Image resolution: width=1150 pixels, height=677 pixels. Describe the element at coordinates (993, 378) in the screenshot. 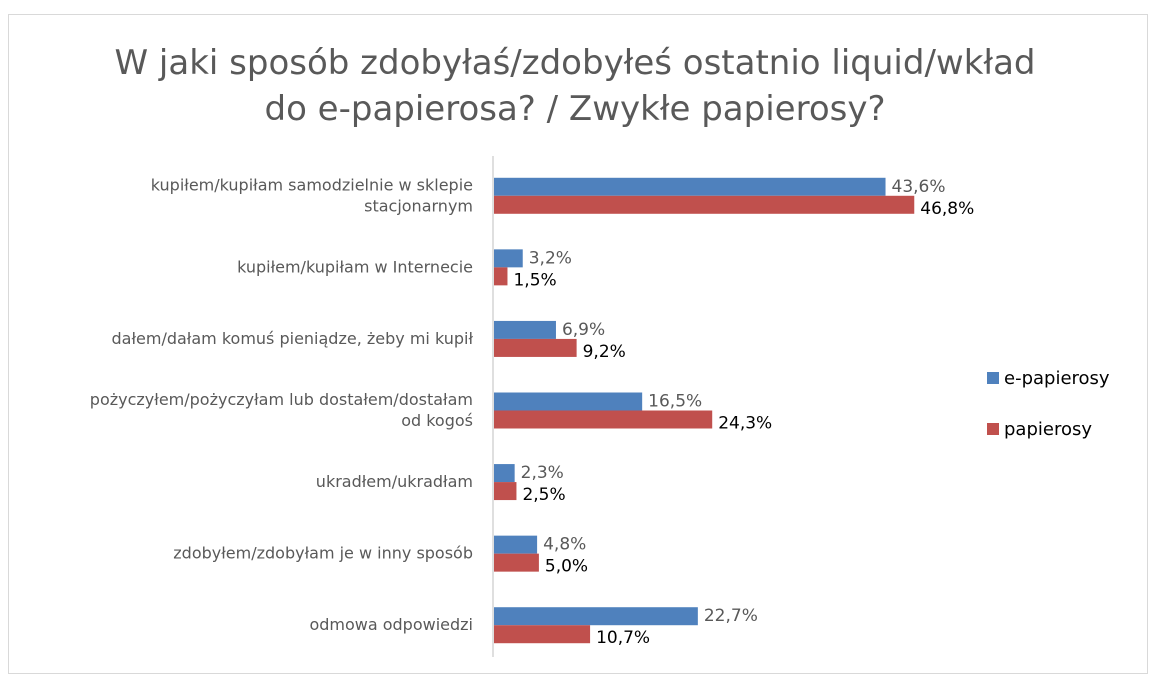

I see `legend-swatch-e-papierosy` at that location.